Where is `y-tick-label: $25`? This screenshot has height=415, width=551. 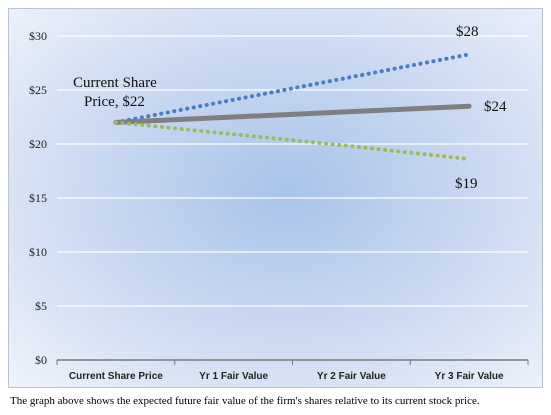
y-tick-label: $25 is located at coordinates (38, 90).